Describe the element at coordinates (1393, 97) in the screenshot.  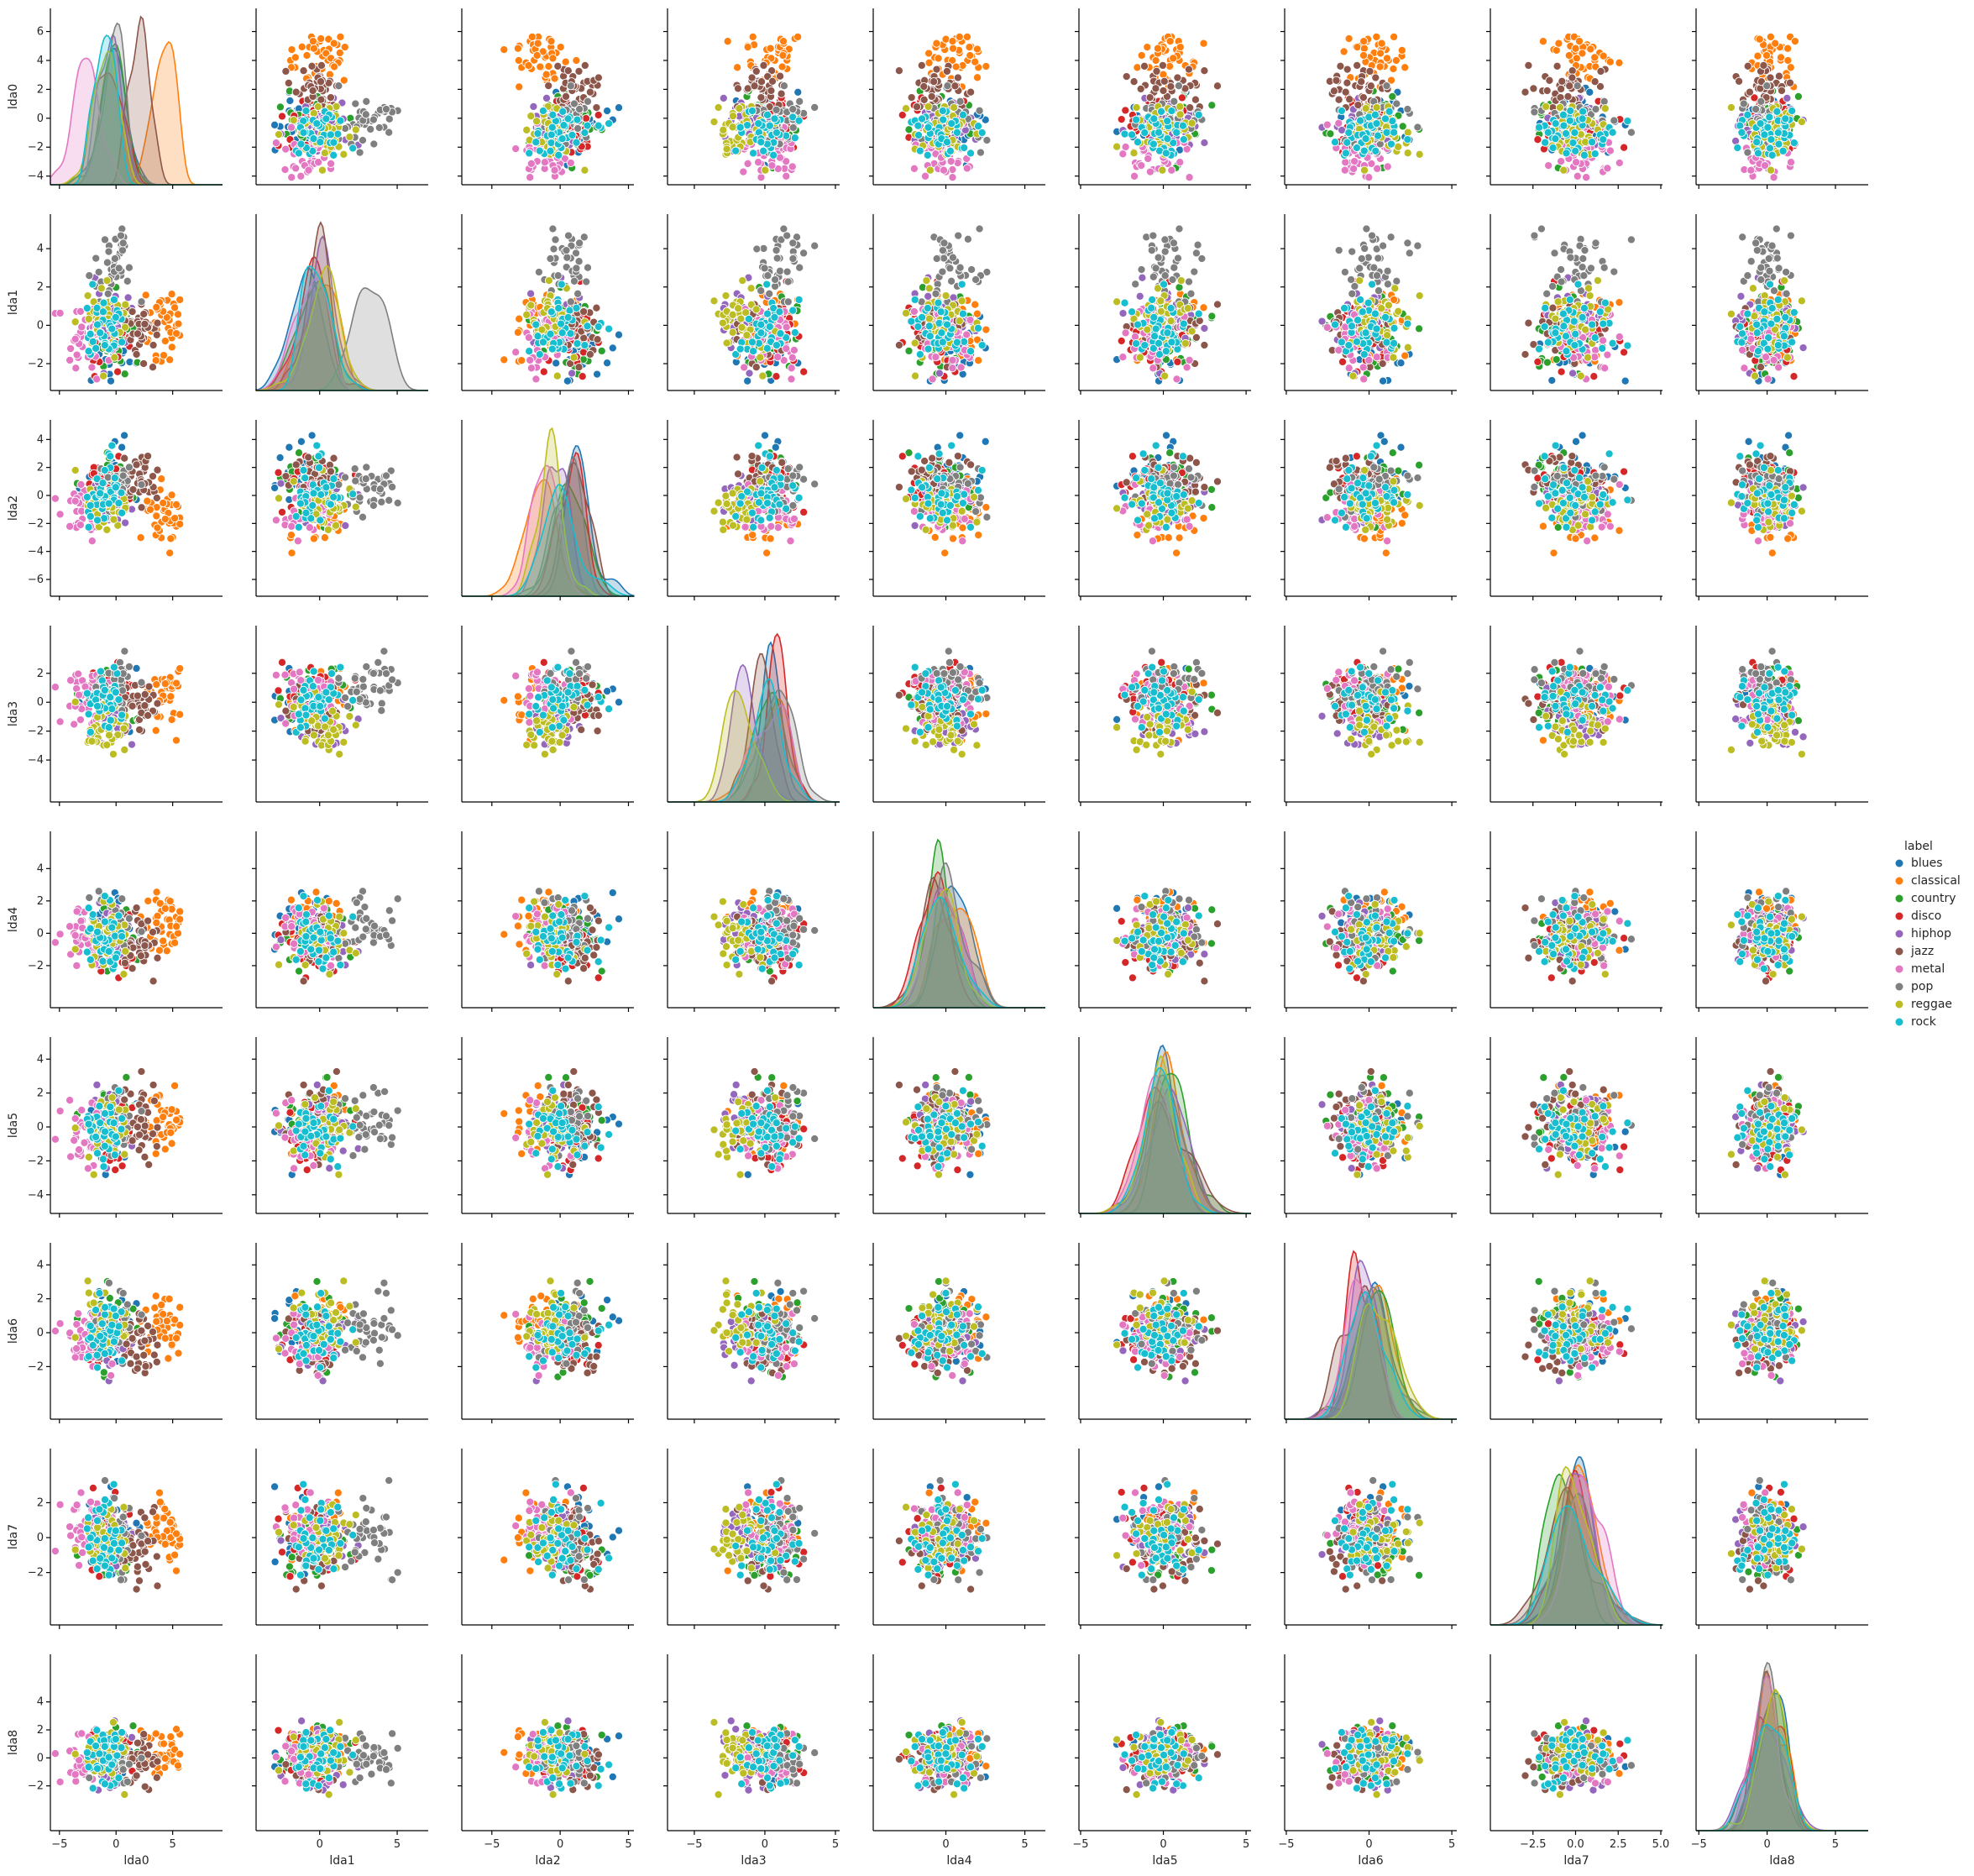
I see `point-country` at that location.